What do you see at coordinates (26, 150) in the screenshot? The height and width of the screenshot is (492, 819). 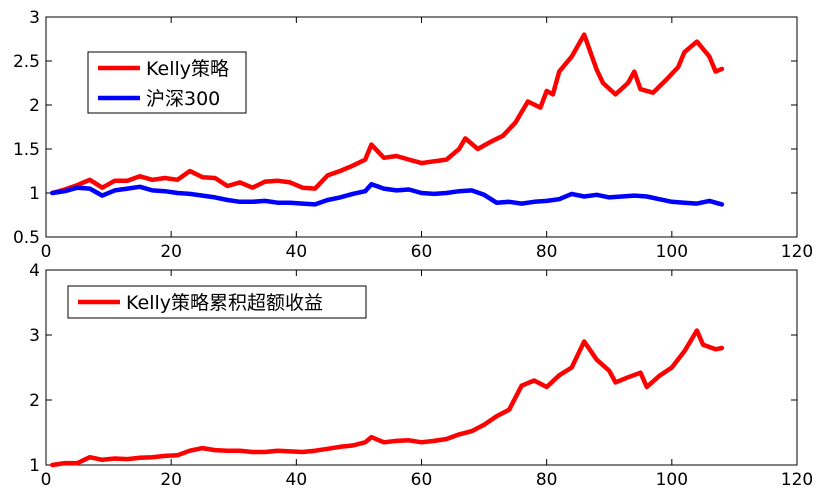 I see `y-tick-label: 1.5` at bounding box center [26, 150].